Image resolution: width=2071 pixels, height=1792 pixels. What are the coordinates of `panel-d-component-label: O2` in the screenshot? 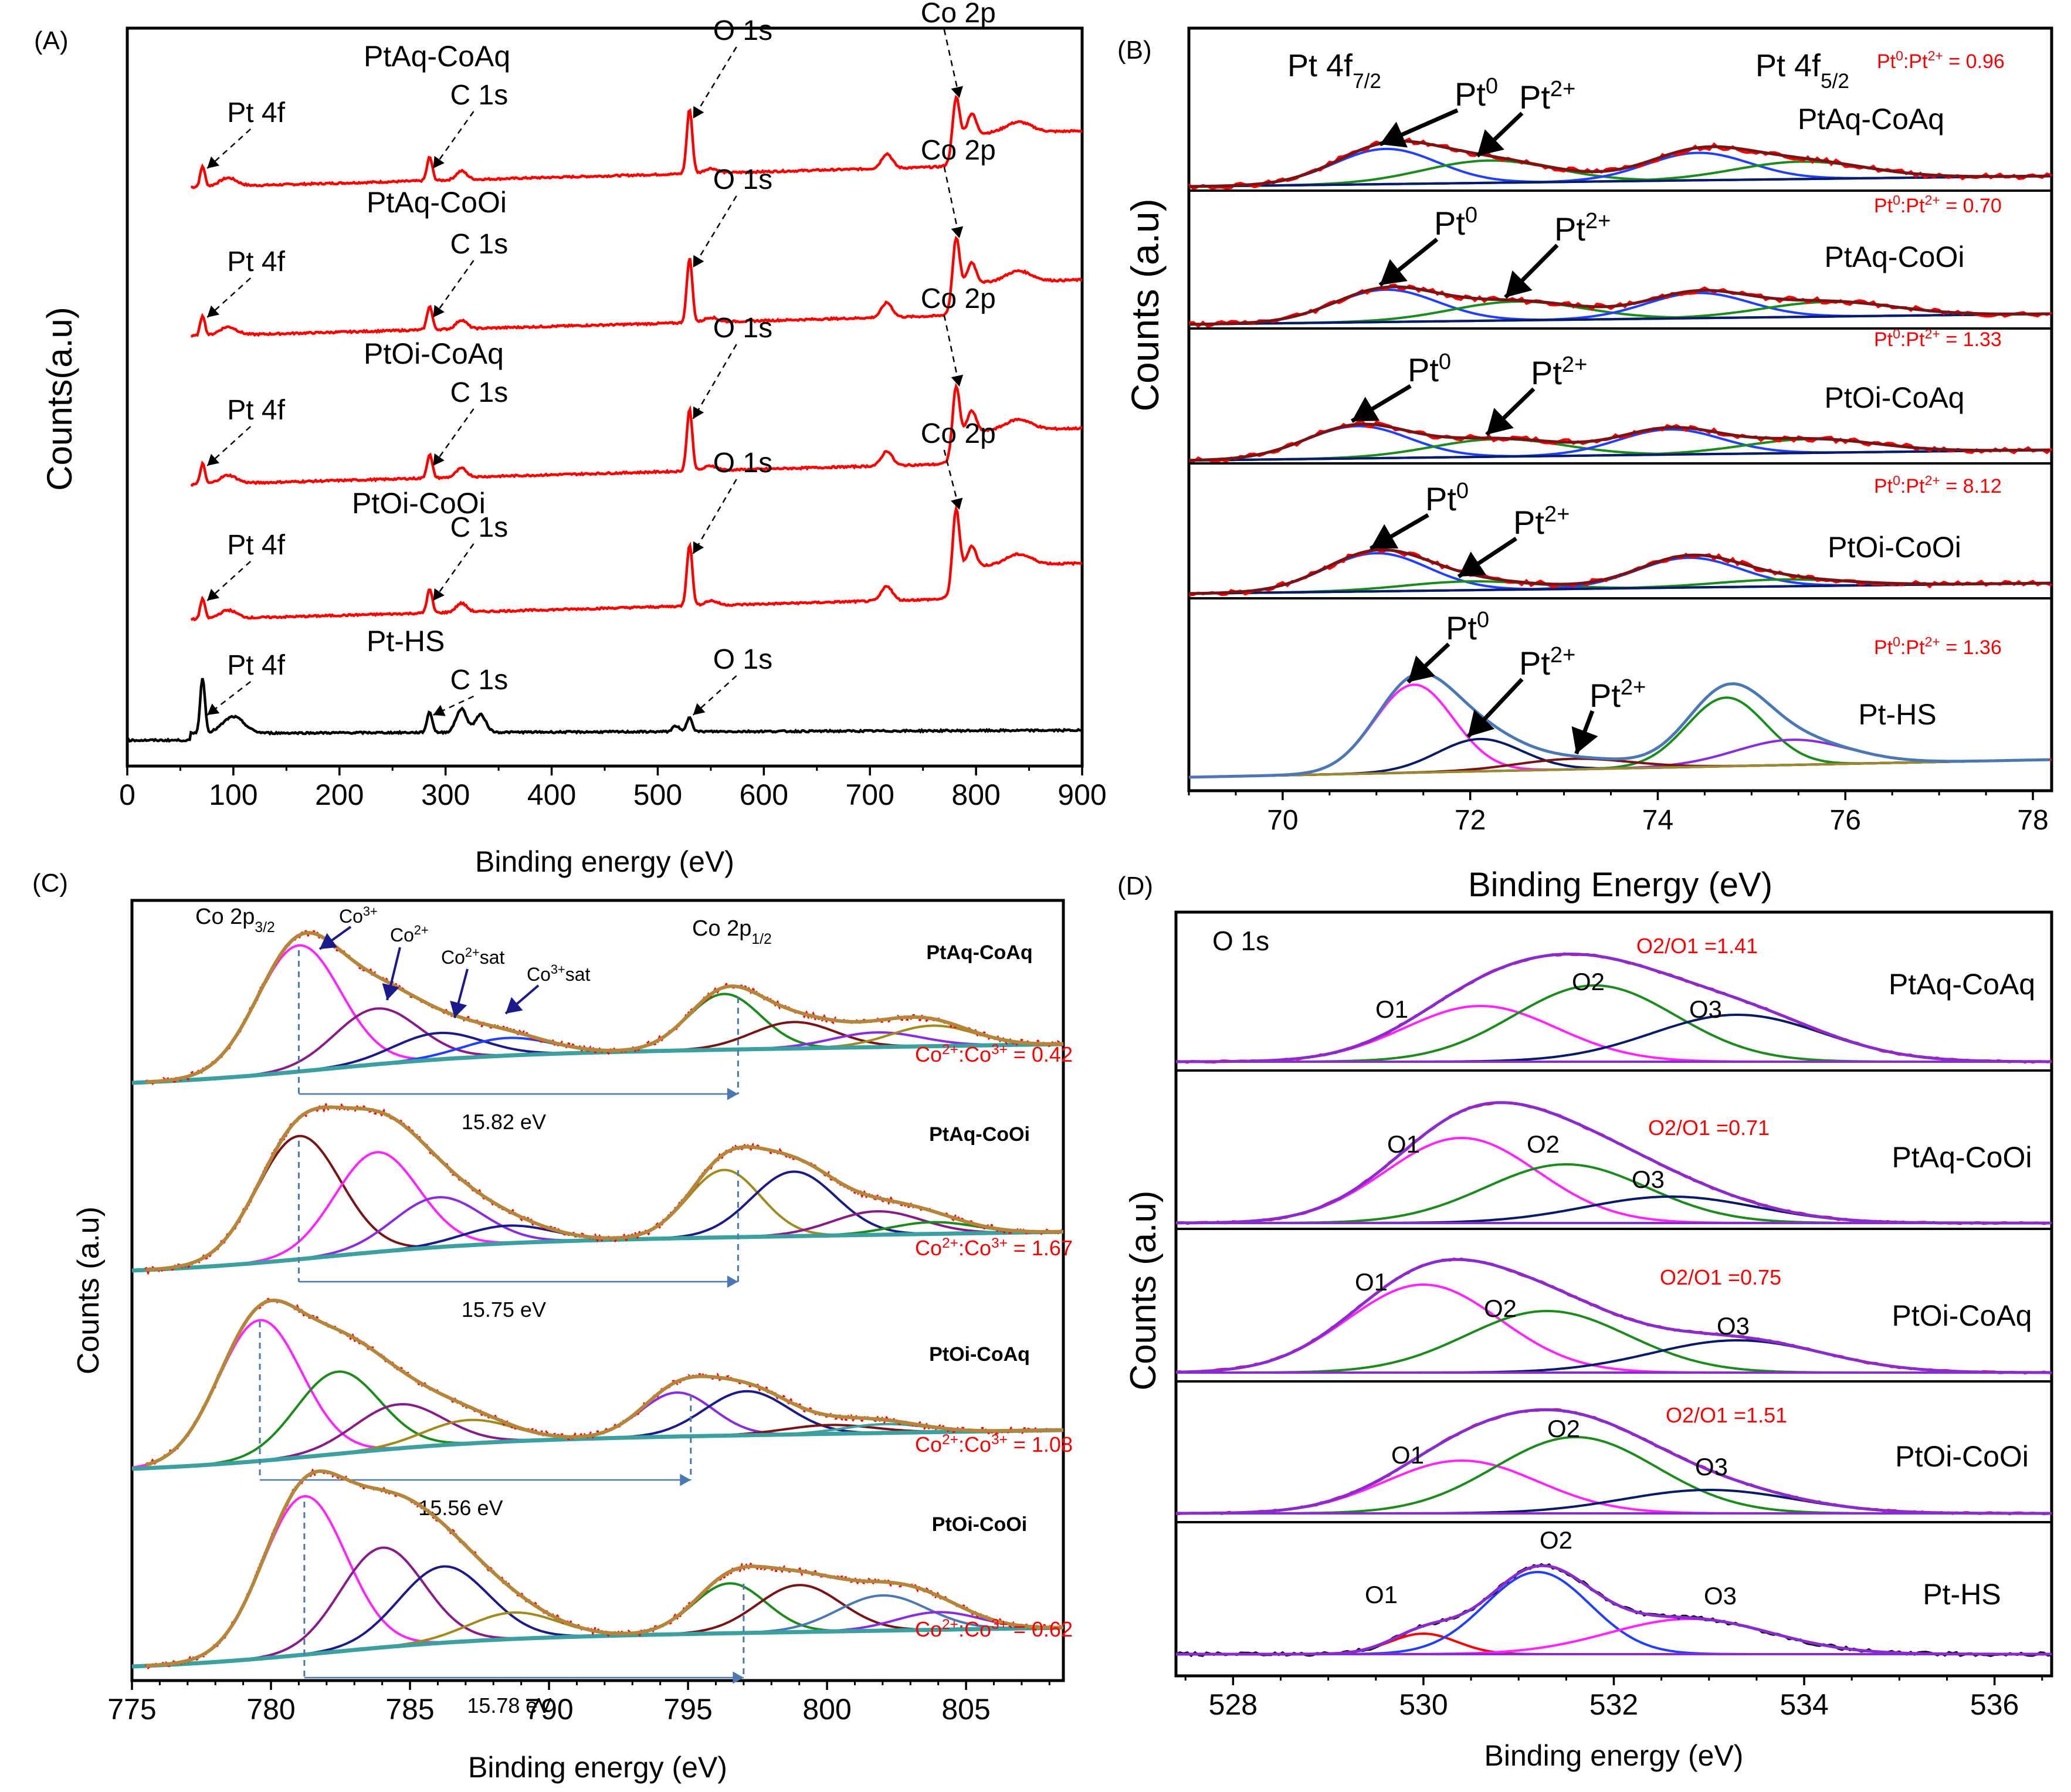 It's located at (1556, 1540).